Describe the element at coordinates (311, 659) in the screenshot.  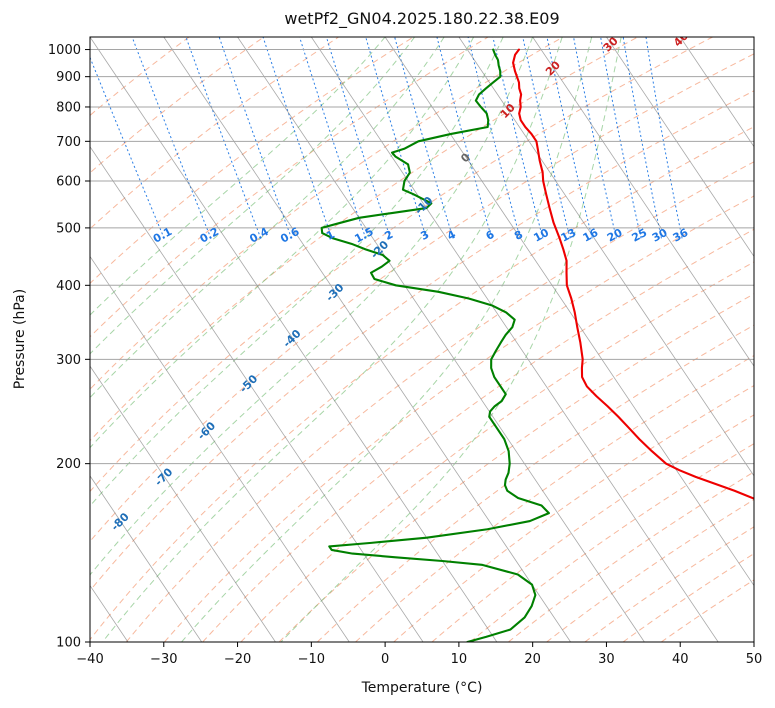
I see `x-tick-label: −10` at that location.